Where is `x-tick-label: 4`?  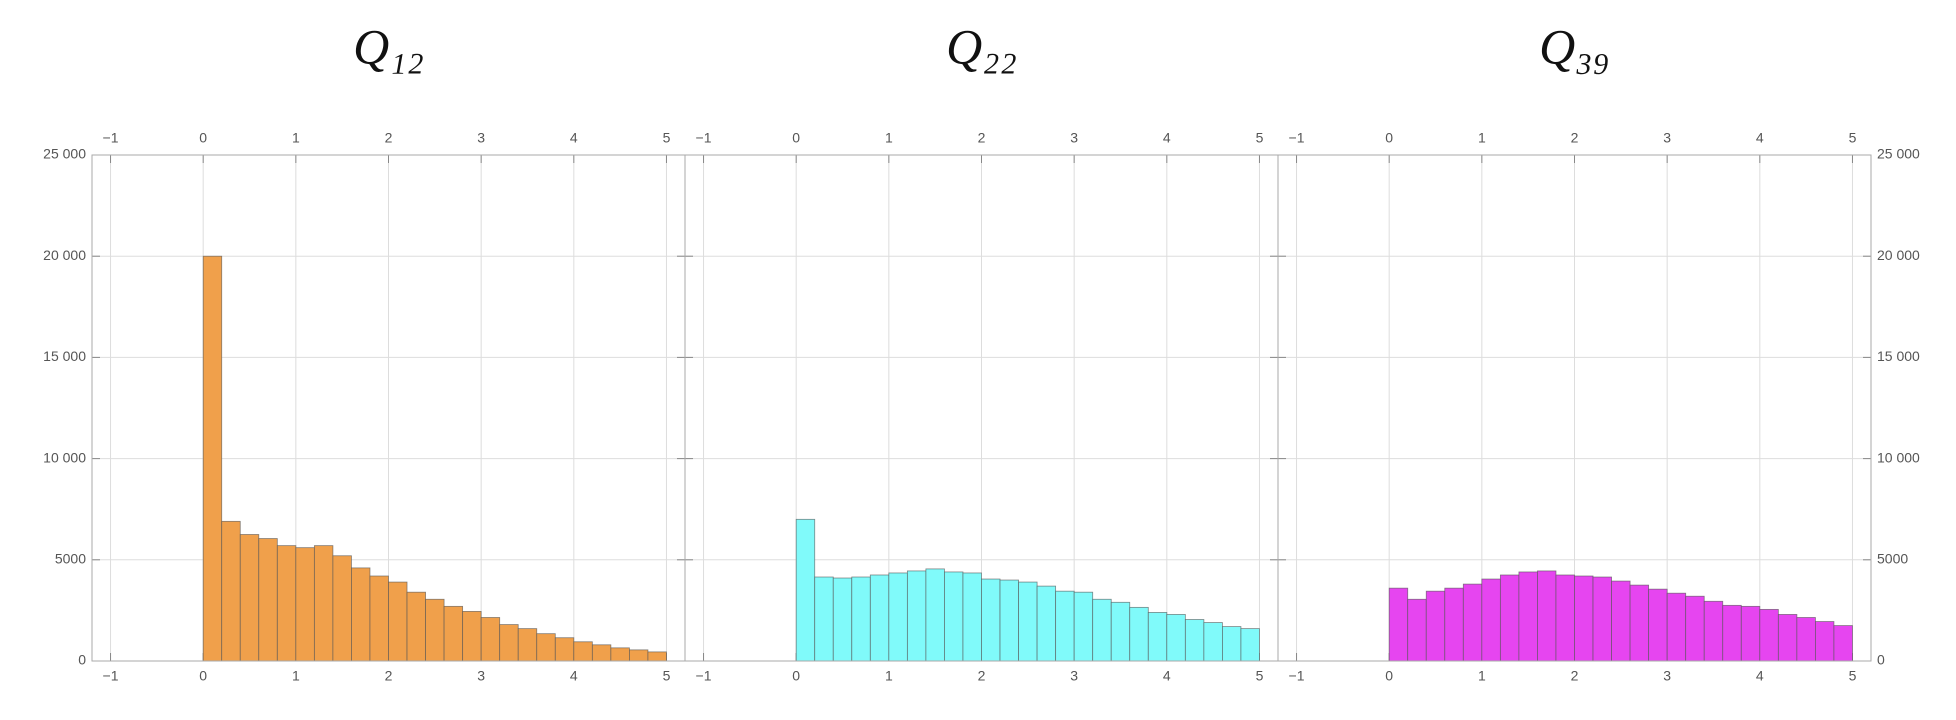 x-tick-label: 4 is located at coordinates (1167, 676).